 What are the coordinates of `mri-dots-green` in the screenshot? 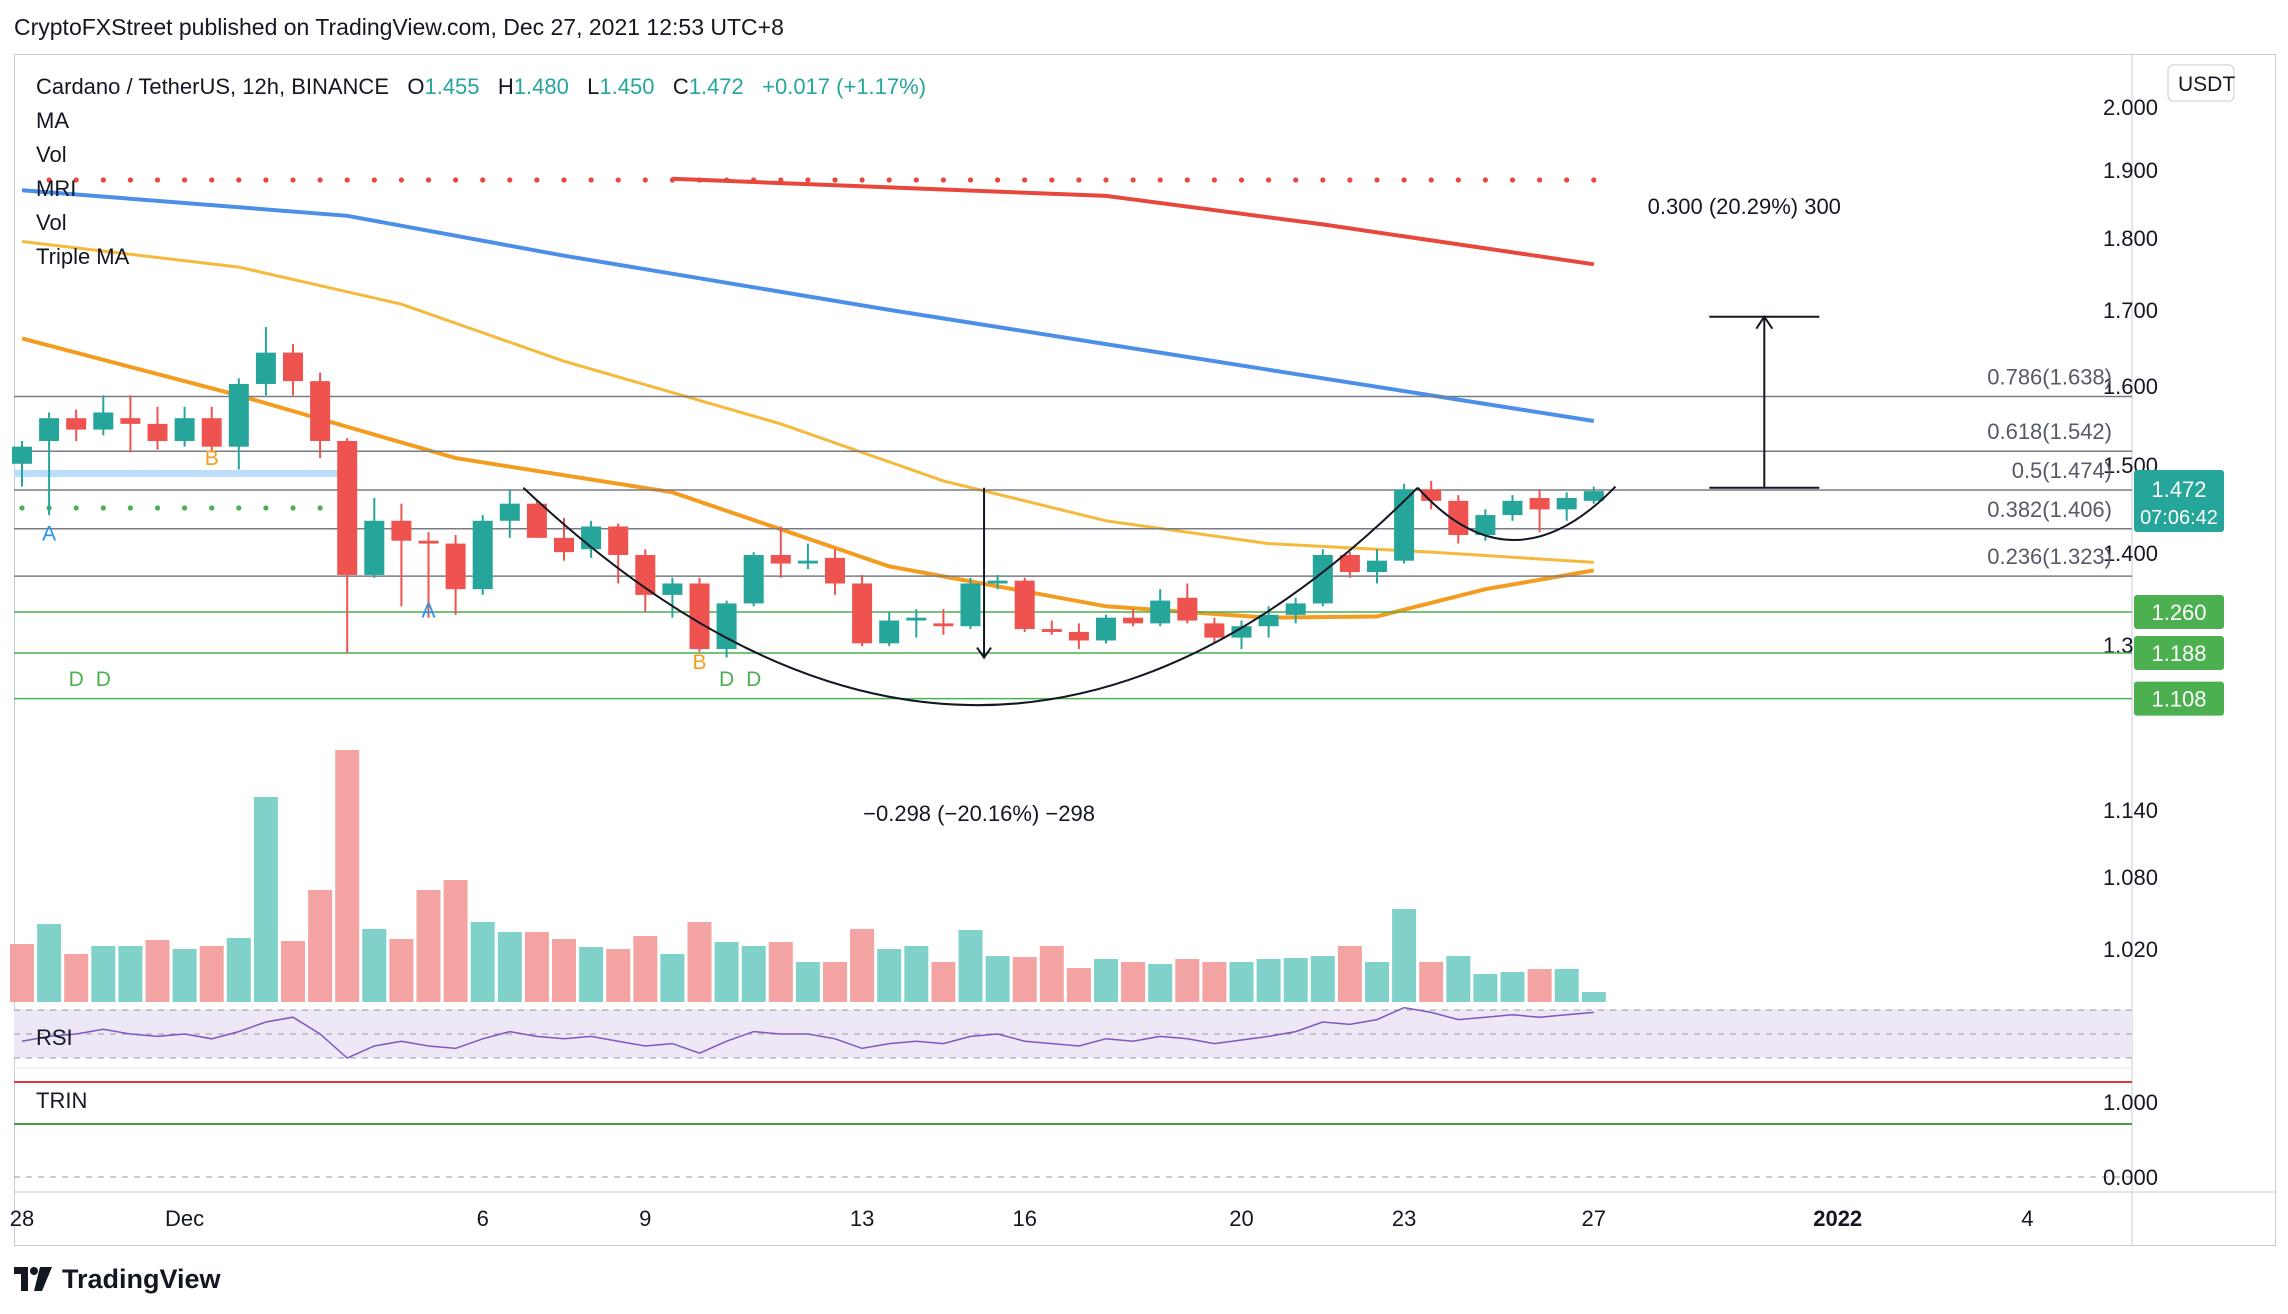 It's located at (184, 508).